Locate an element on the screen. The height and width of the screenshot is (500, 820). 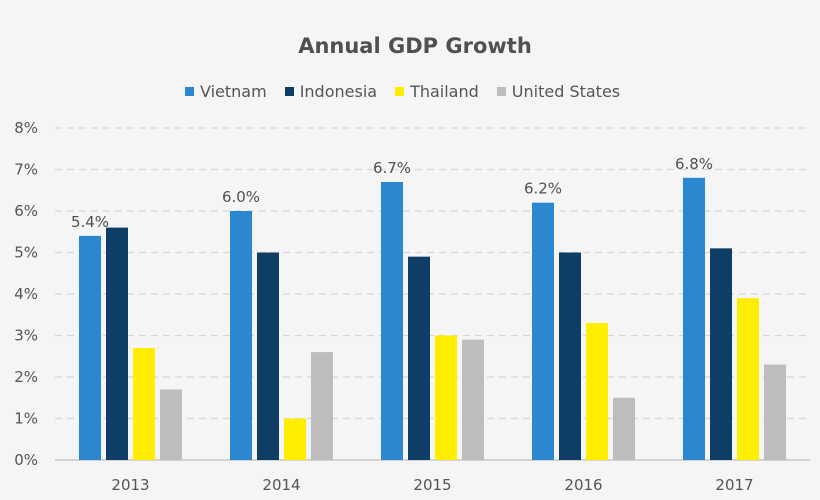
legend-item-united-states: United States is located at coordinates (558, 91).